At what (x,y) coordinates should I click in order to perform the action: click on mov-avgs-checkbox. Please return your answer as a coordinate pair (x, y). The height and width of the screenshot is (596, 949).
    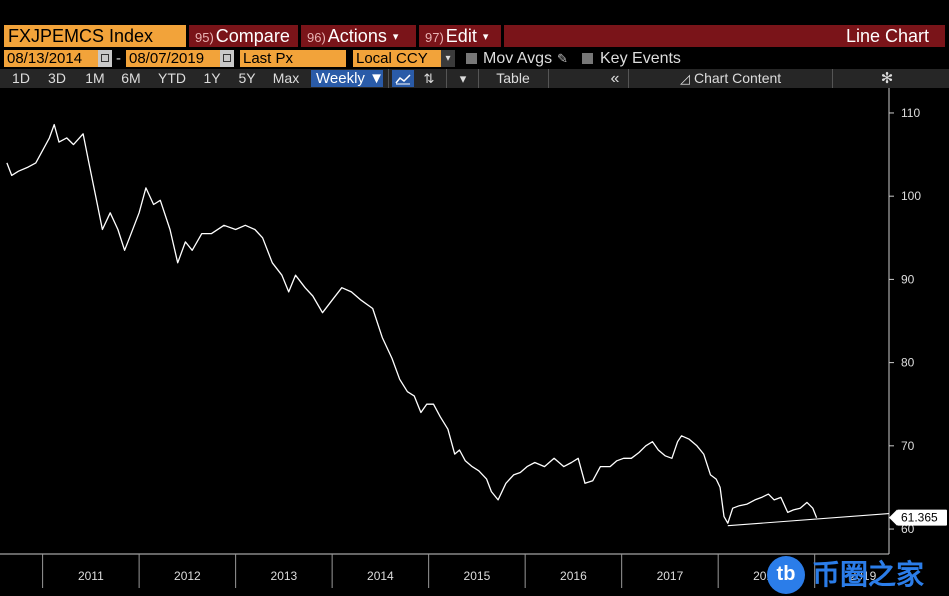
    Looking at the image, I should click on (471, 58).